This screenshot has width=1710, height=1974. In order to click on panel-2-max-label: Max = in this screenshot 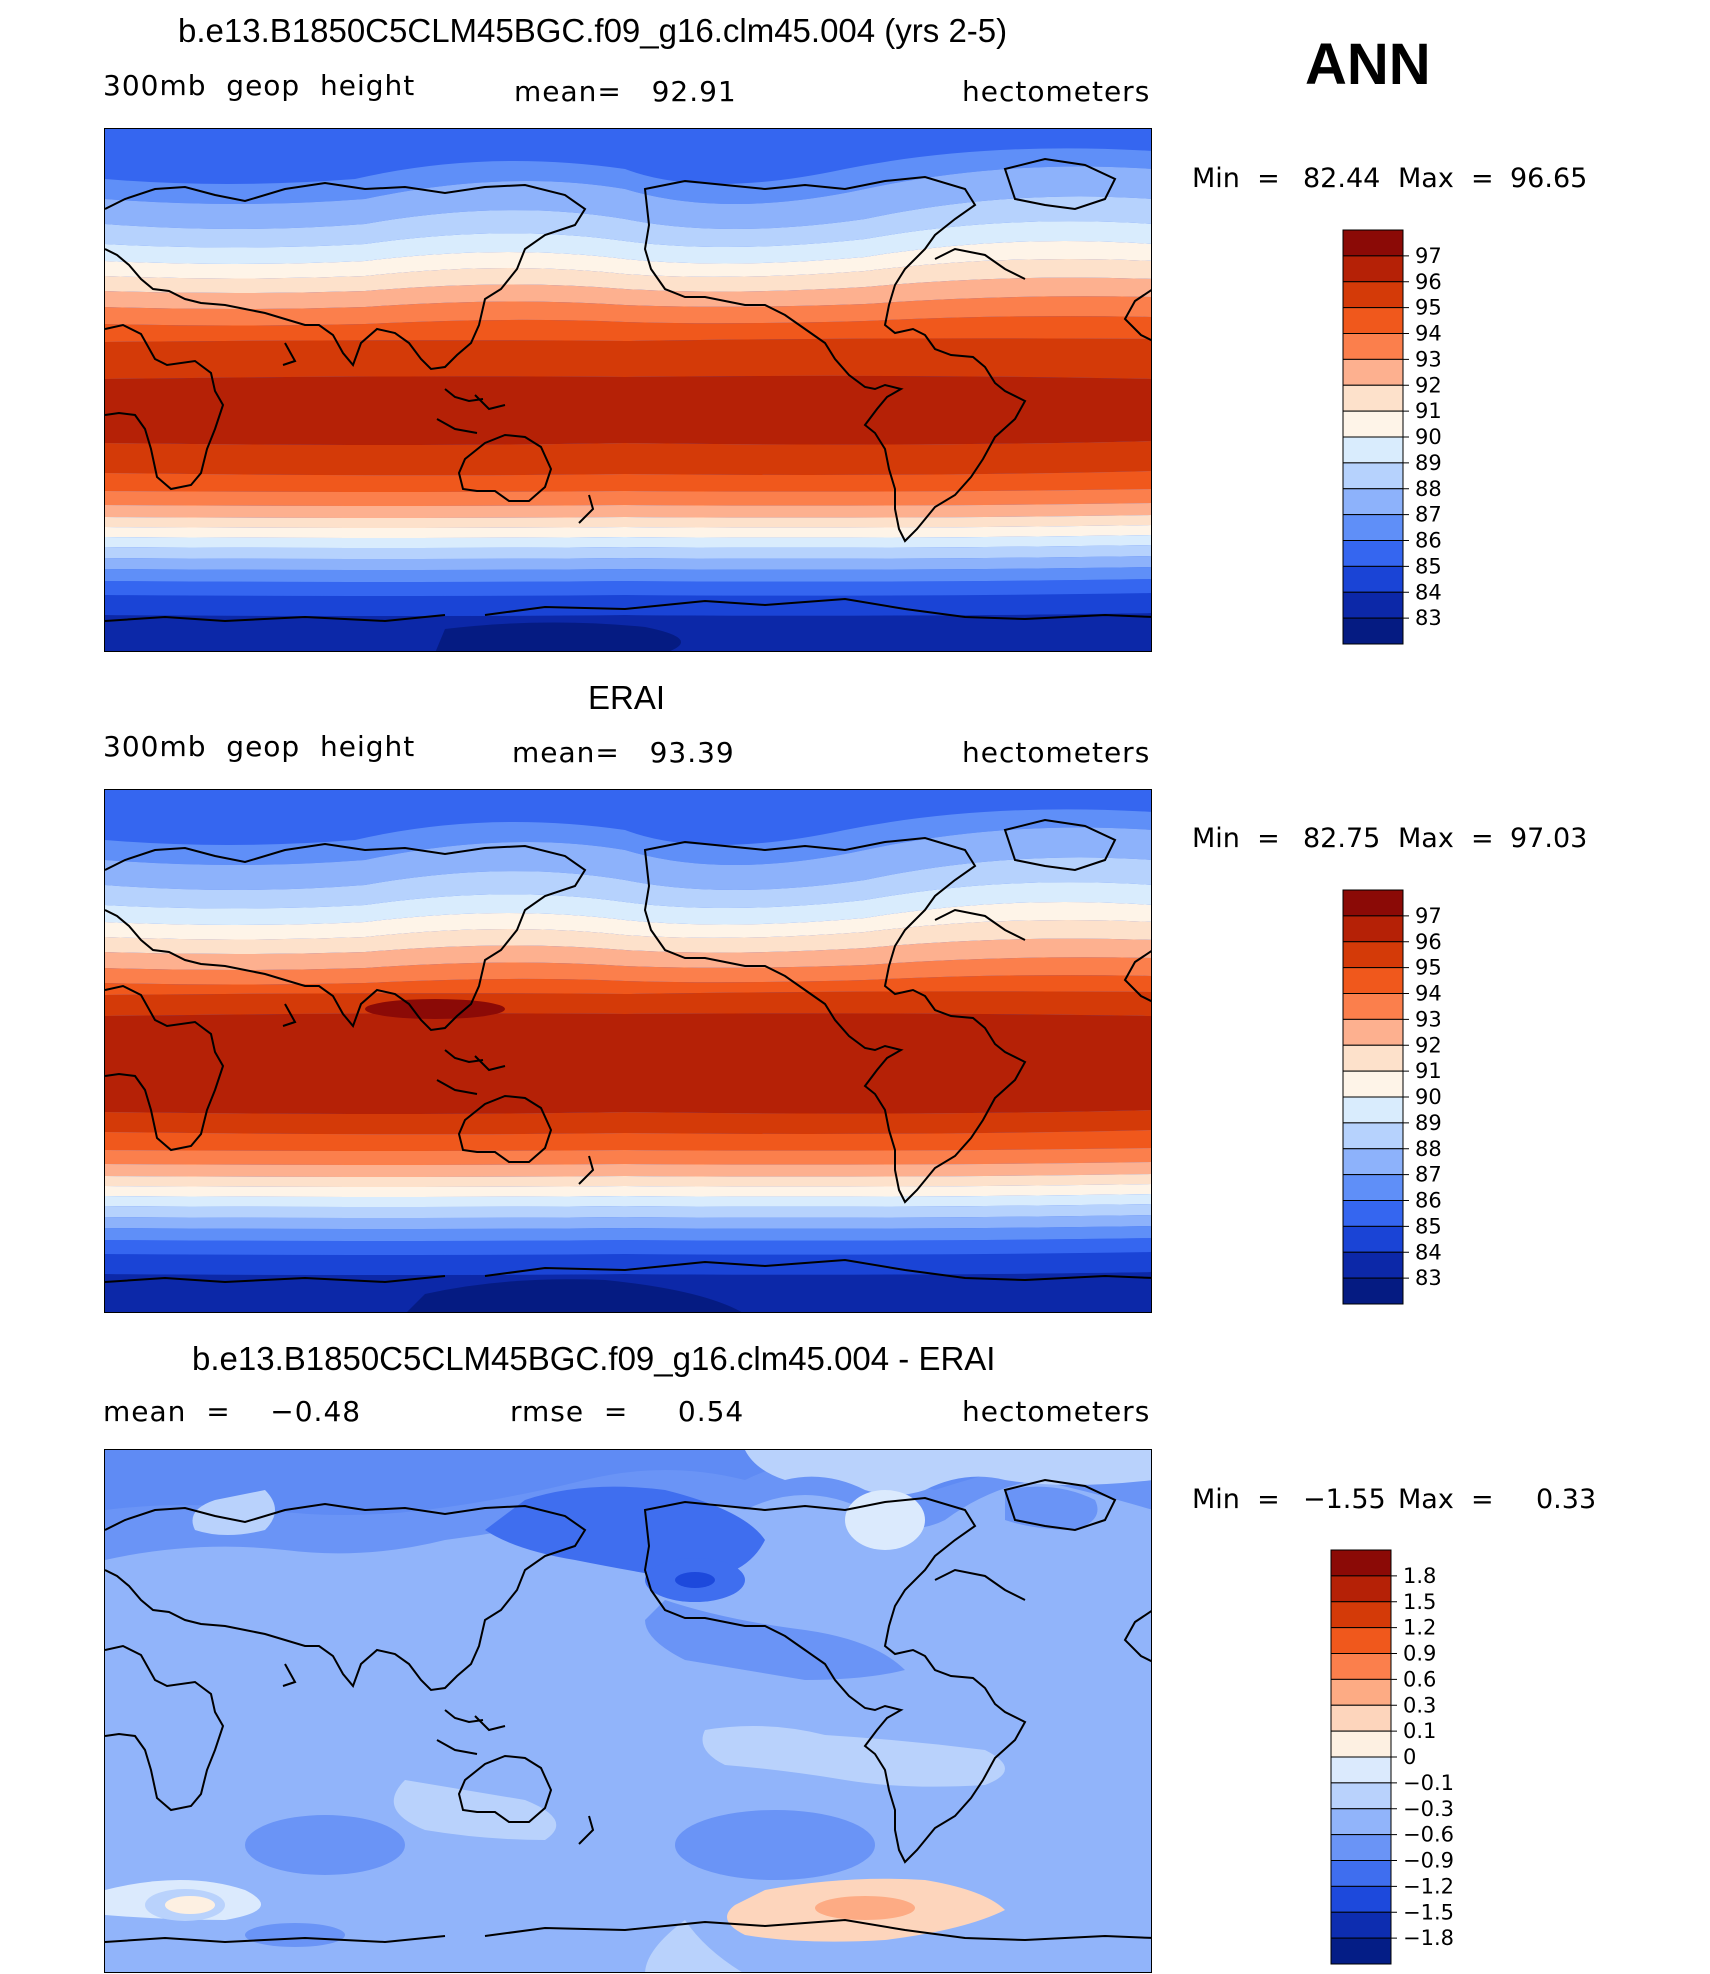, I will do `click(1446, 838)`.